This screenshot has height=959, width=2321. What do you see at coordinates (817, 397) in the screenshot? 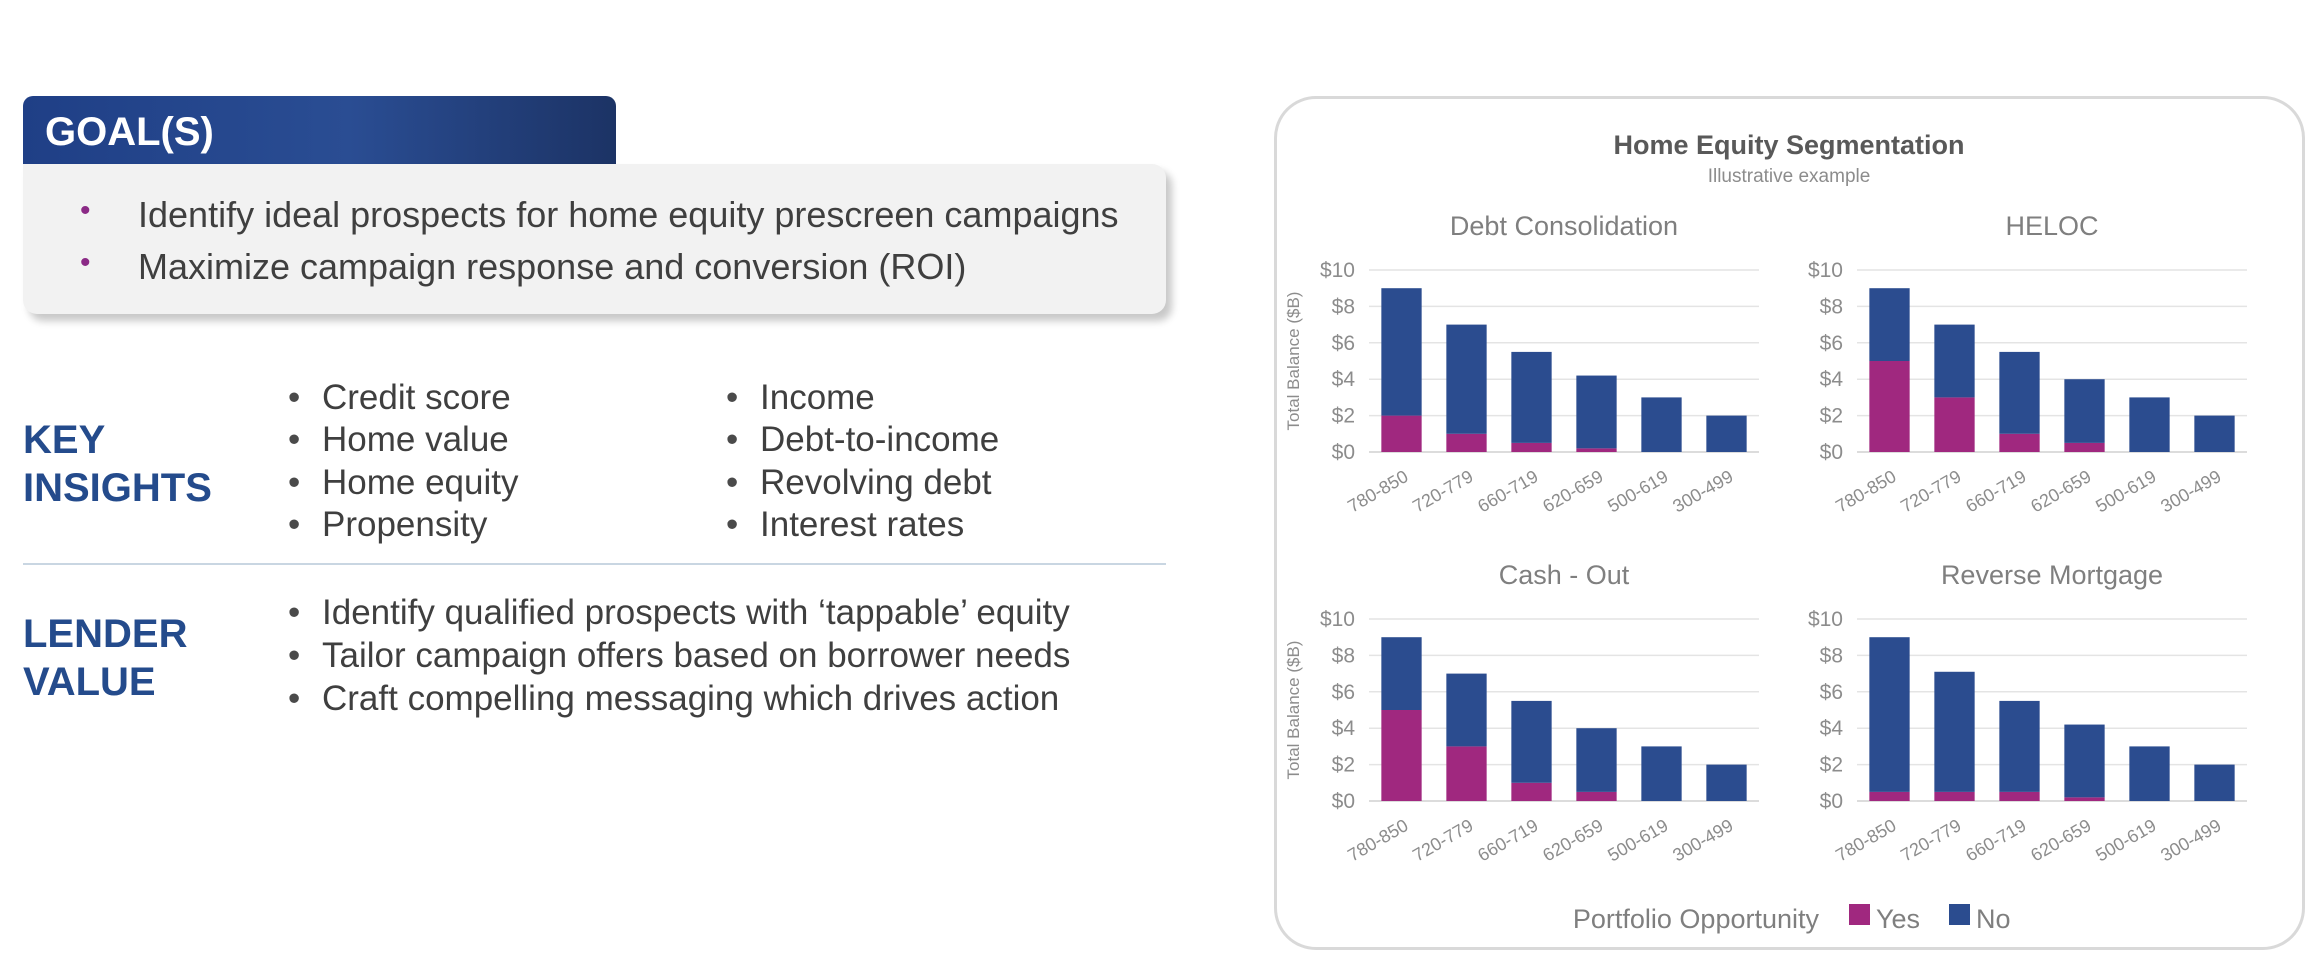
I see `insight-text: Income` at bounding box center [817, 397].